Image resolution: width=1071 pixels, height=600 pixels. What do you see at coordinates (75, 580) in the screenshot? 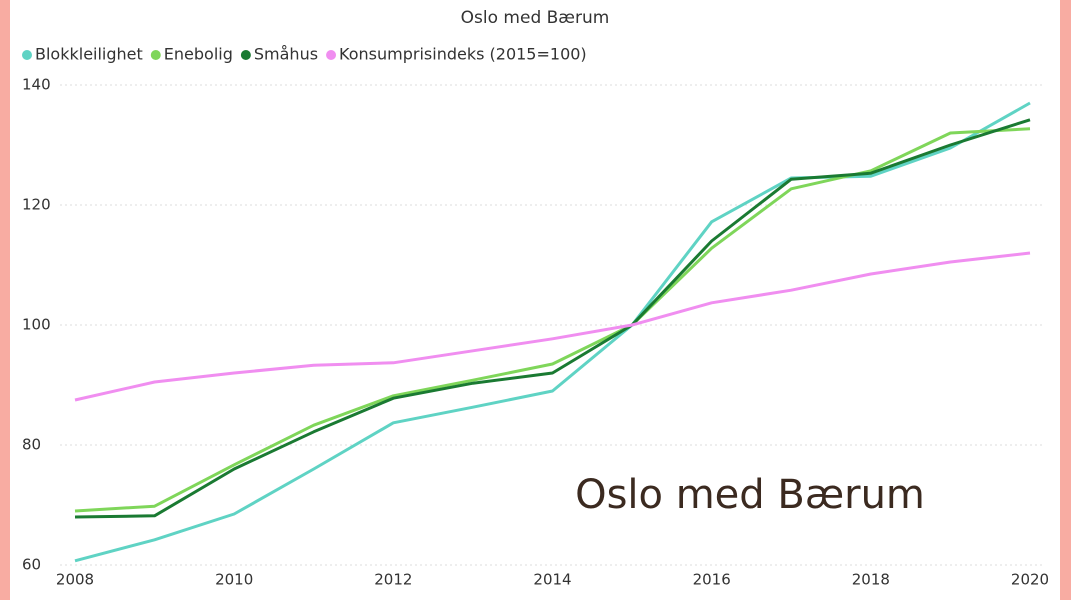
I see `x-tick-label: 2008` at bounding box center [75, 580].